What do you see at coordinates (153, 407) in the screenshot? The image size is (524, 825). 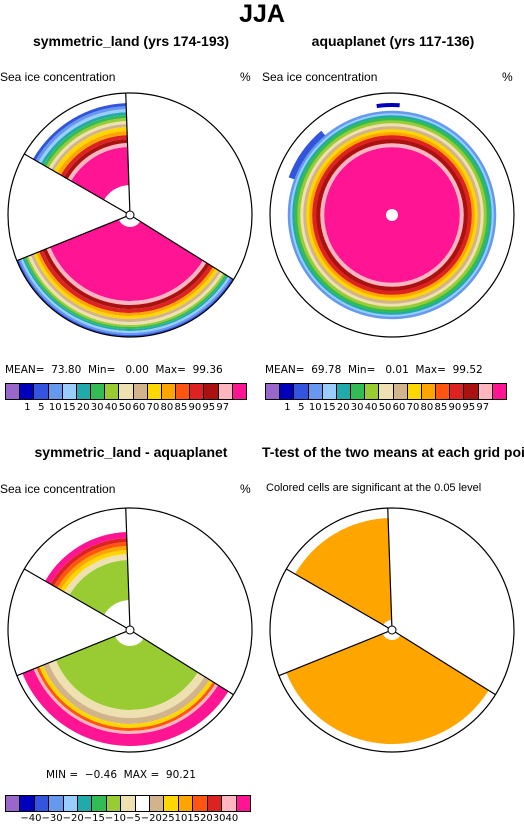 I see `panel1-colorbar-tick-label: 70` at bounding box center [153, 407].